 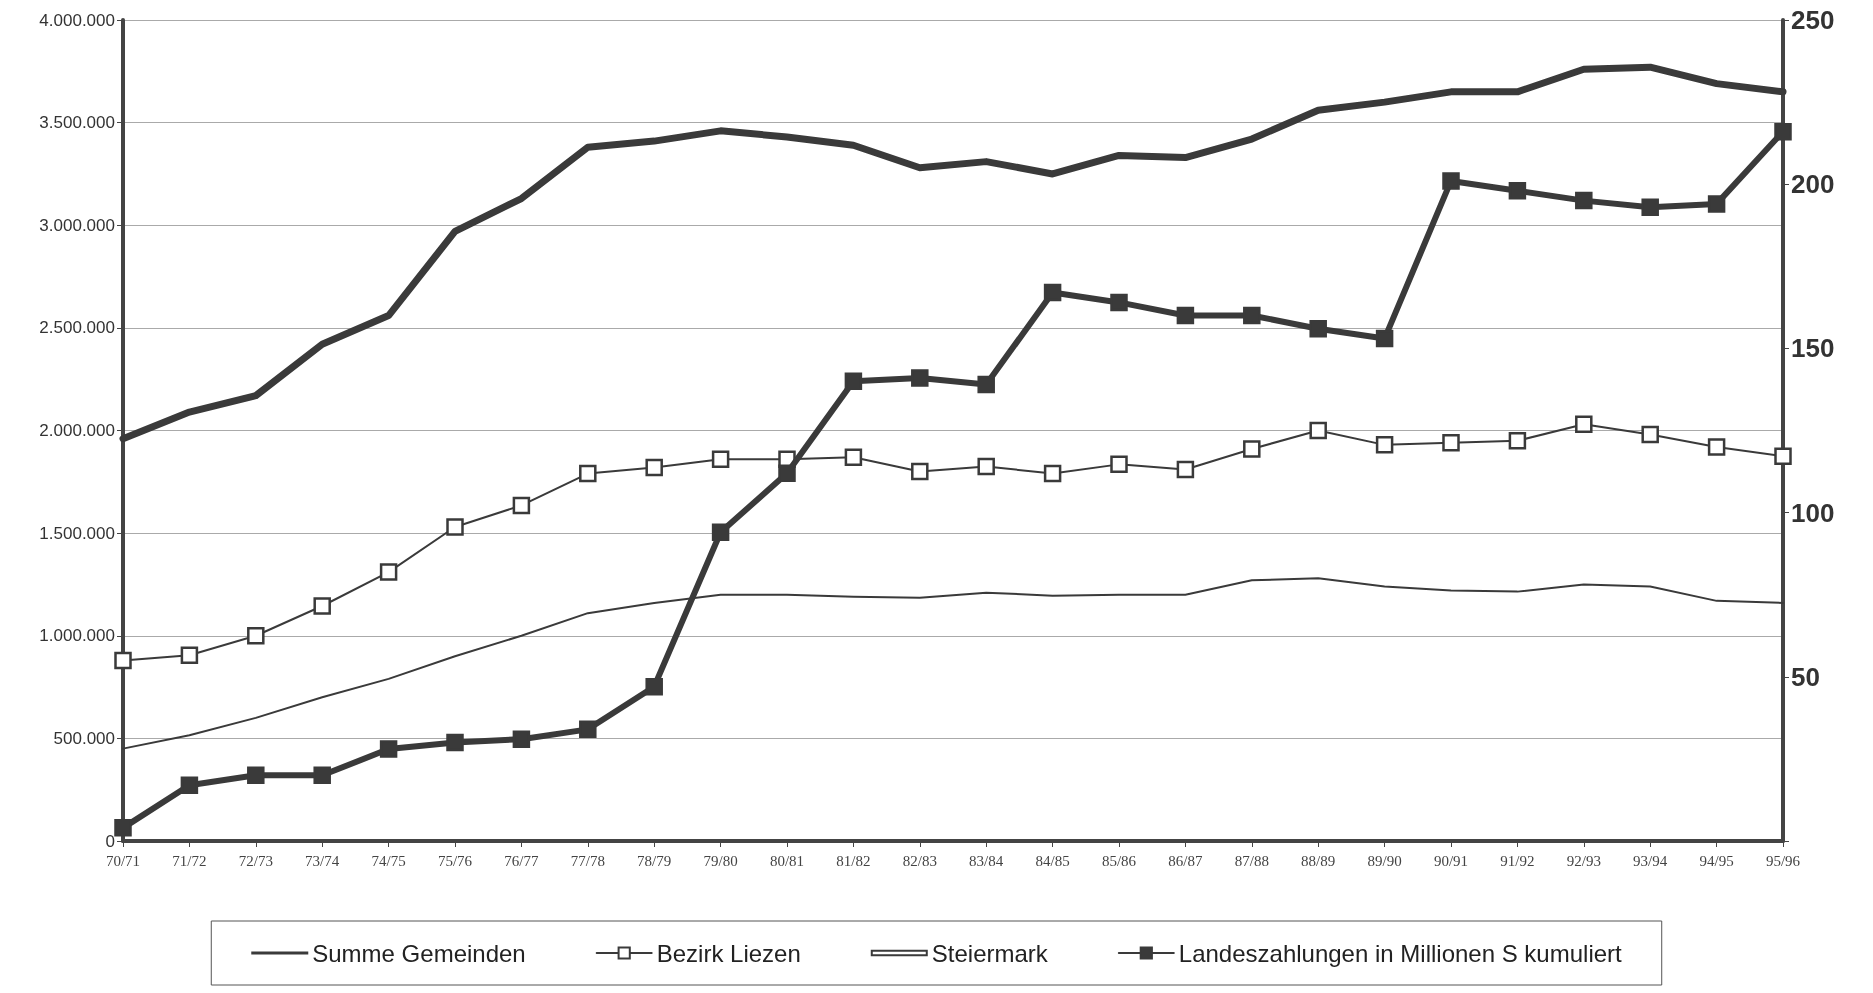 What do you see at coordinates (455, 860) in the screenshot?
I see `x-tick-label: 75/76` at bounding box center [455, 860].